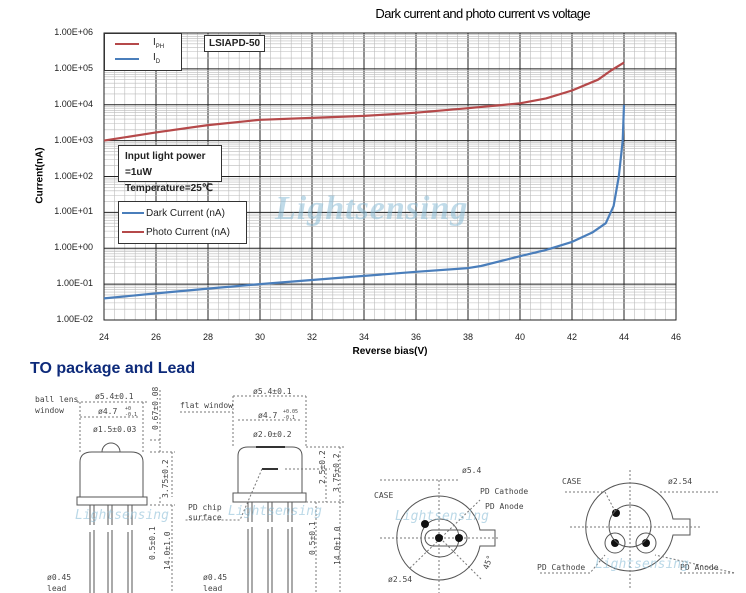  What do you see at coordinates (155, 337) in the screenshot?
I see `x-tick-label: 26` at bounding box center [155, 337].